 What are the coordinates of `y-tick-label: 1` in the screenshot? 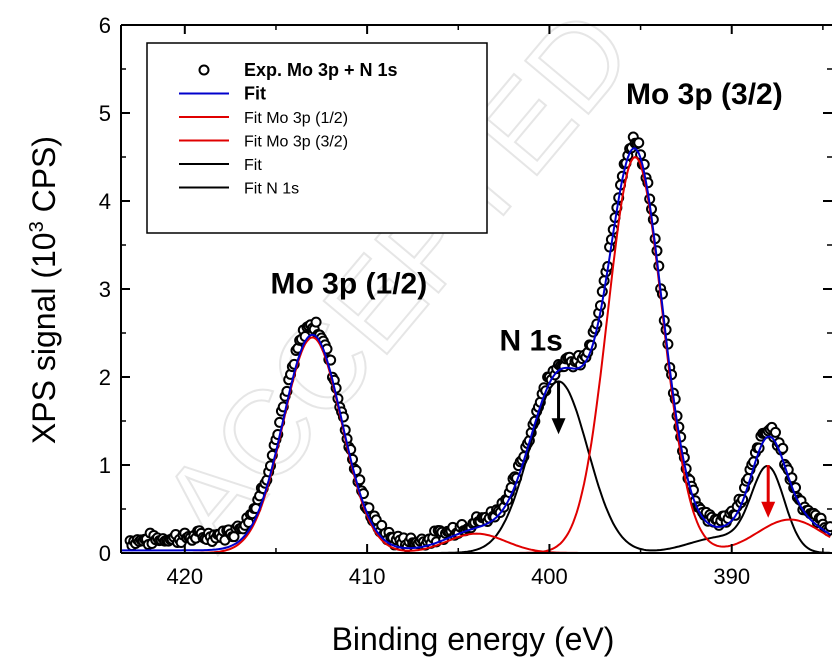 It's located at (105, 465).